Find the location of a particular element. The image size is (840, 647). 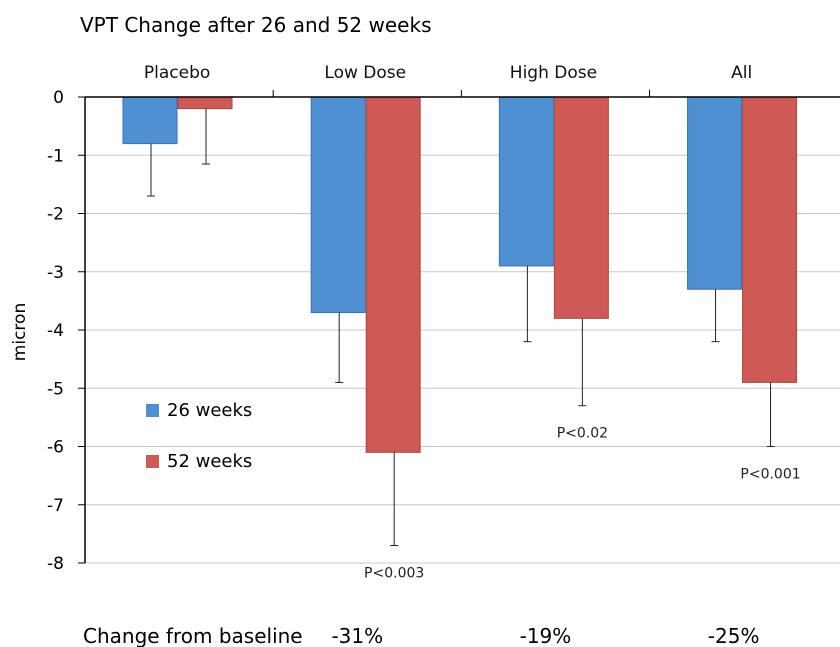

change-from-baseline-label: Change from baseline is located at coordinates (193, 635).